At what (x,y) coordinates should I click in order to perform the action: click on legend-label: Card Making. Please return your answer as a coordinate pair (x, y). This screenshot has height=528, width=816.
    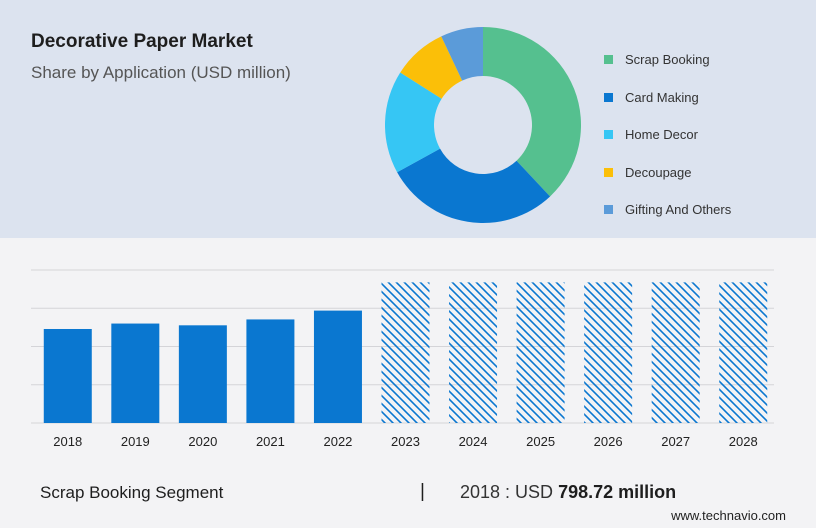
    Looking at the image, I should click on (662, 97).